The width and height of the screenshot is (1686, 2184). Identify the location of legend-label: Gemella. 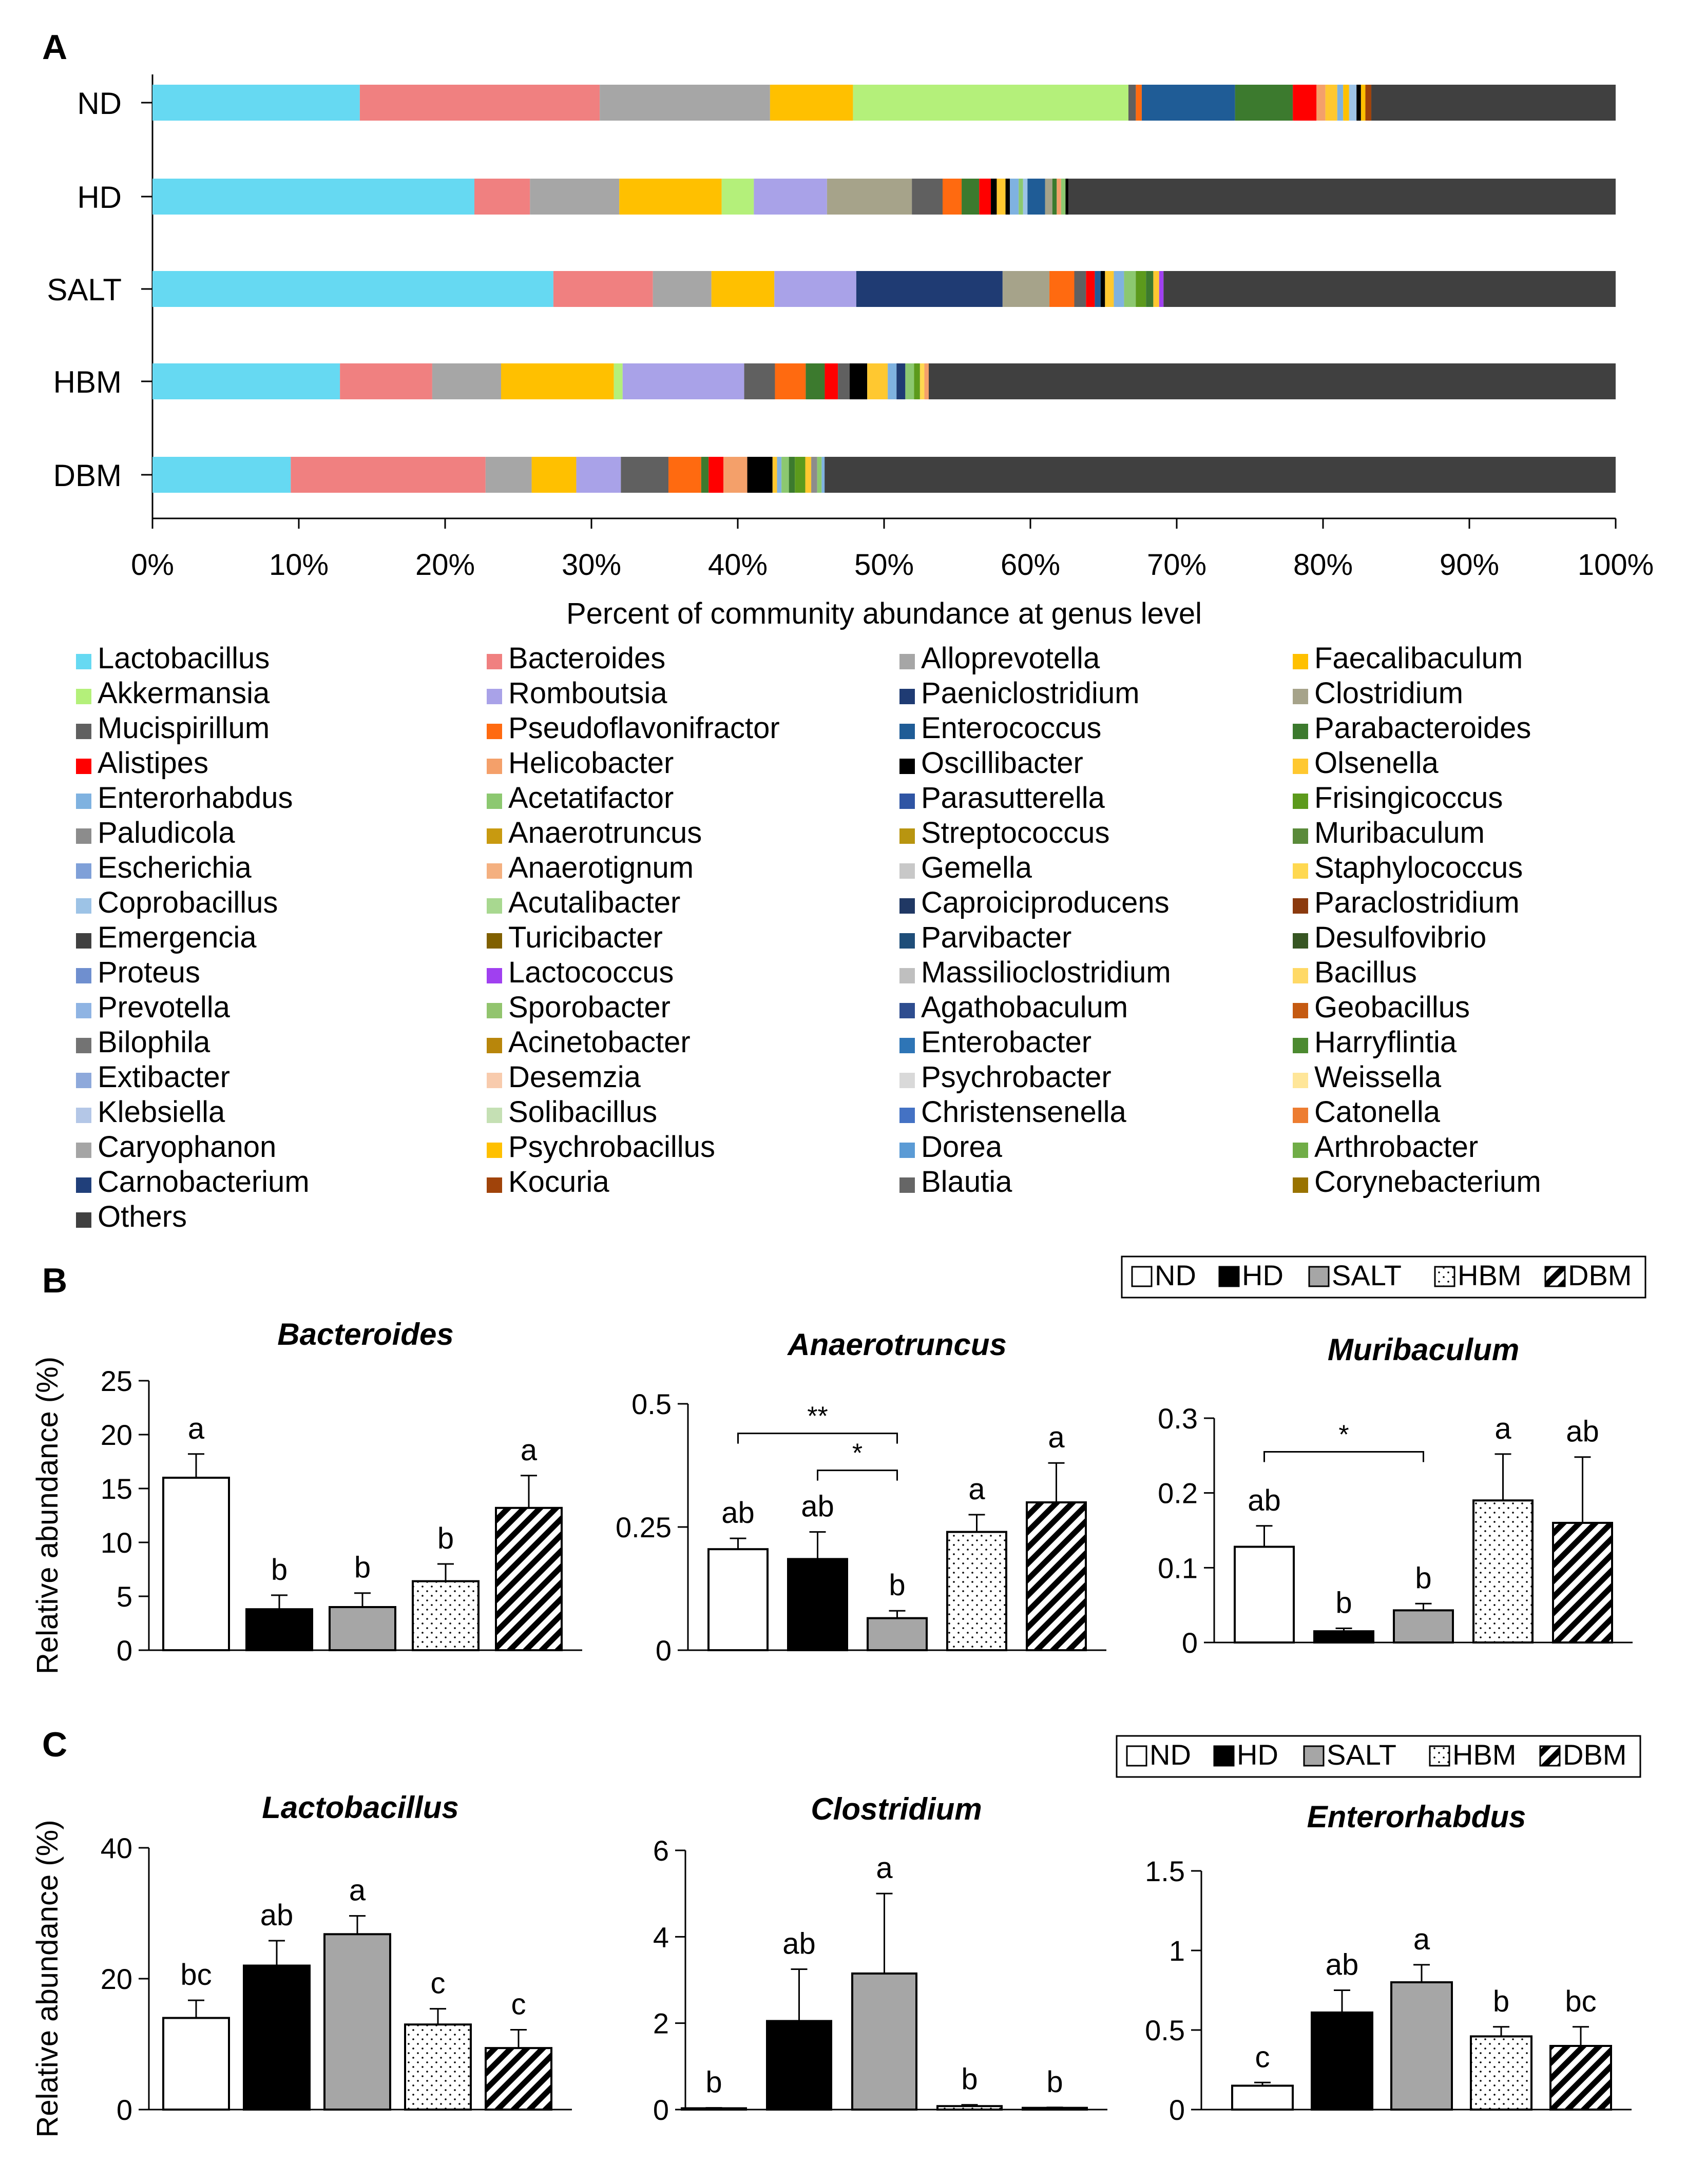
(976, 867).